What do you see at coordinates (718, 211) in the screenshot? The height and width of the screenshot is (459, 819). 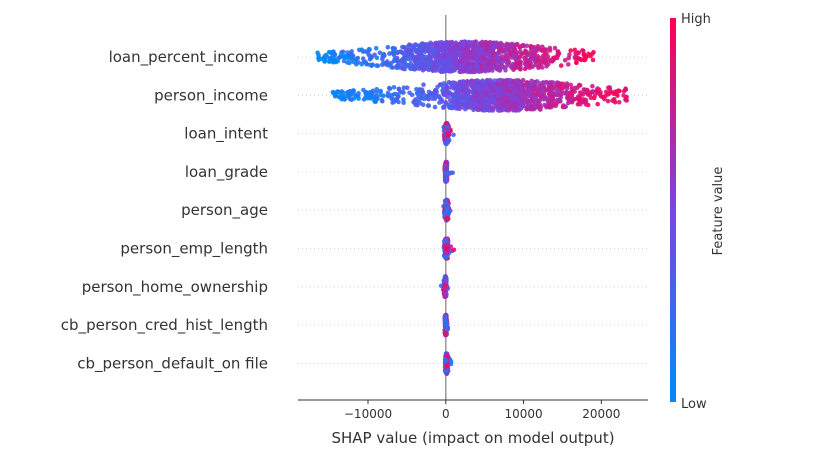 I see `colorbar-title: Feature value` at bounding box center [718, 211].